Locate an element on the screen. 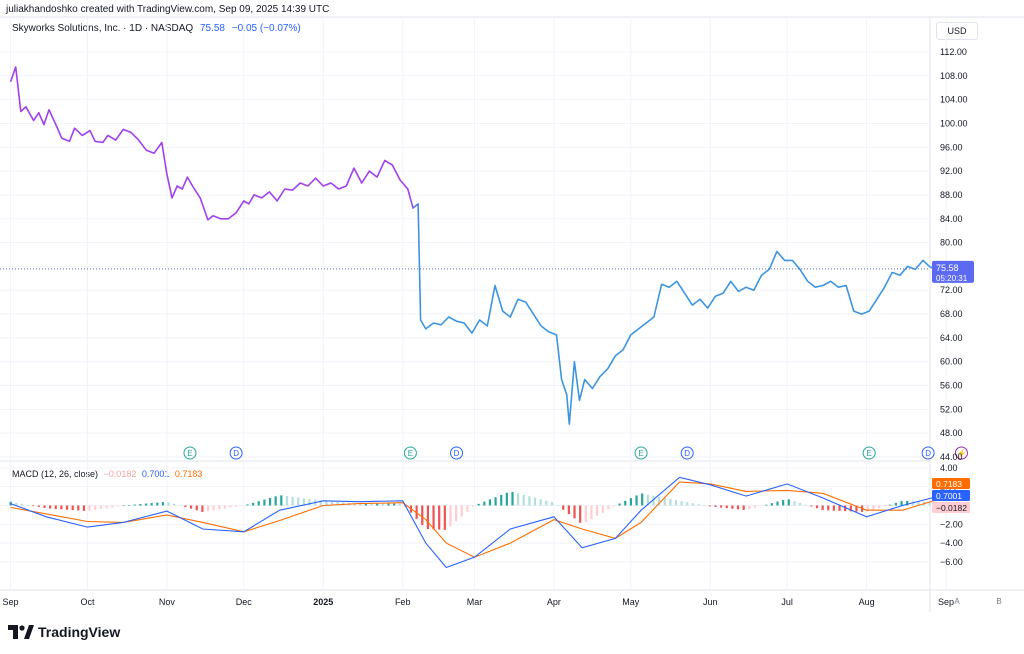  time-tick-label: Apr is located at coordinates (554, 602).